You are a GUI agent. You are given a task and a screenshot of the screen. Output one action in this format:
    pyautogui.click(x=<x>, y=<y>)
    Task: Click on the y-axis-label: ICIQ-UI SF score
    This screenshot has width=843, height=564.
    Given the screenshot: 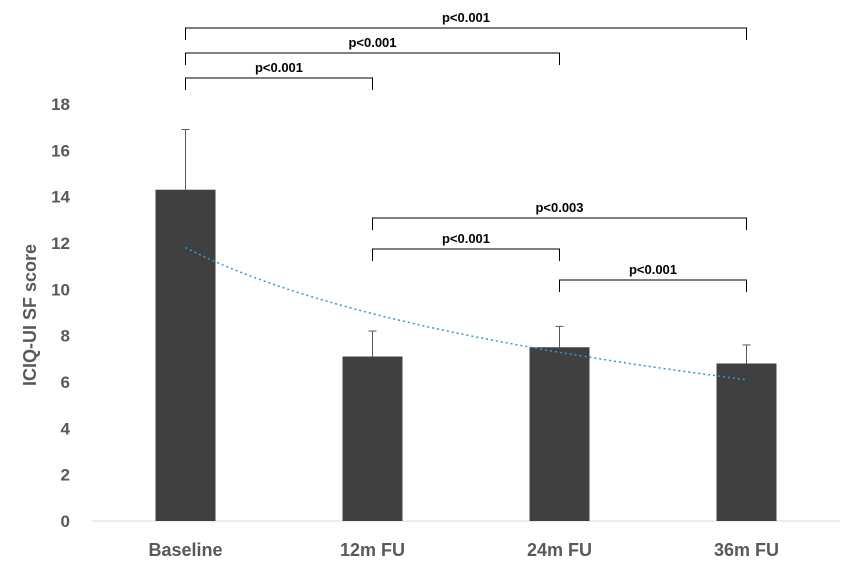 What is the action you would take?
    pyautogui.click(x=30, y=315)
    